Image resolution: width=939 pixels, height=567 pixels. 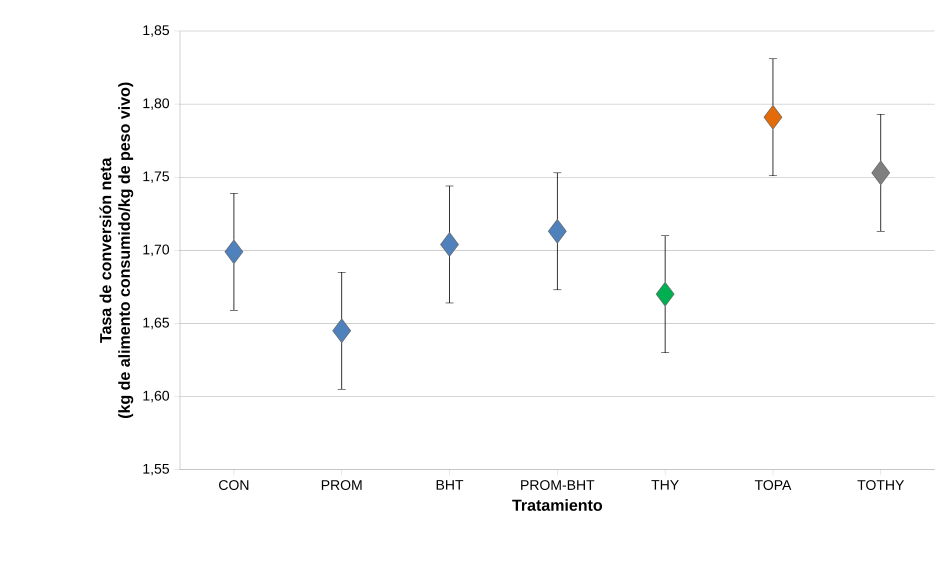 What do you see at coordinates (233, 485) in the screenshot?
I see `x-tick-label: CON` at bounding box center [233, 485].